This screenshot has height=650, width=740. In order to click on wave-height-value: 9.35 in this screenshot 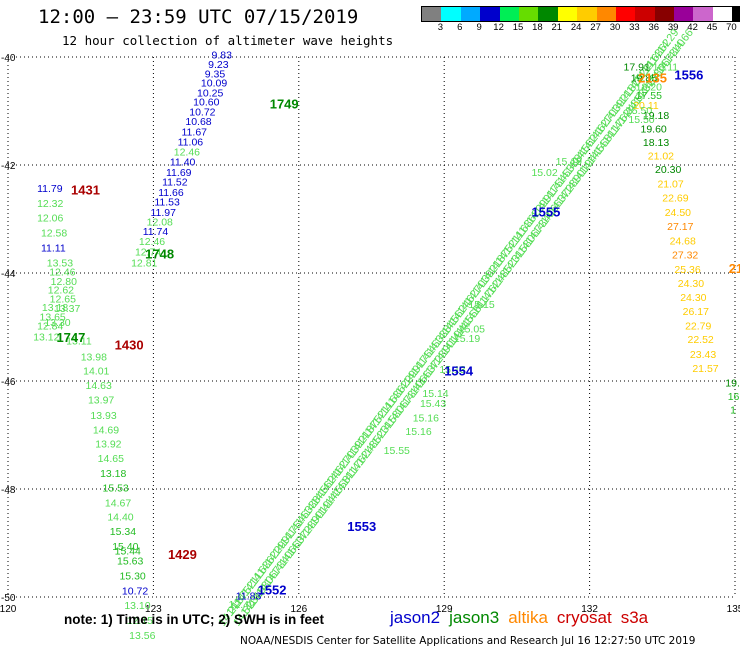, I will do `click(215, 75)`.